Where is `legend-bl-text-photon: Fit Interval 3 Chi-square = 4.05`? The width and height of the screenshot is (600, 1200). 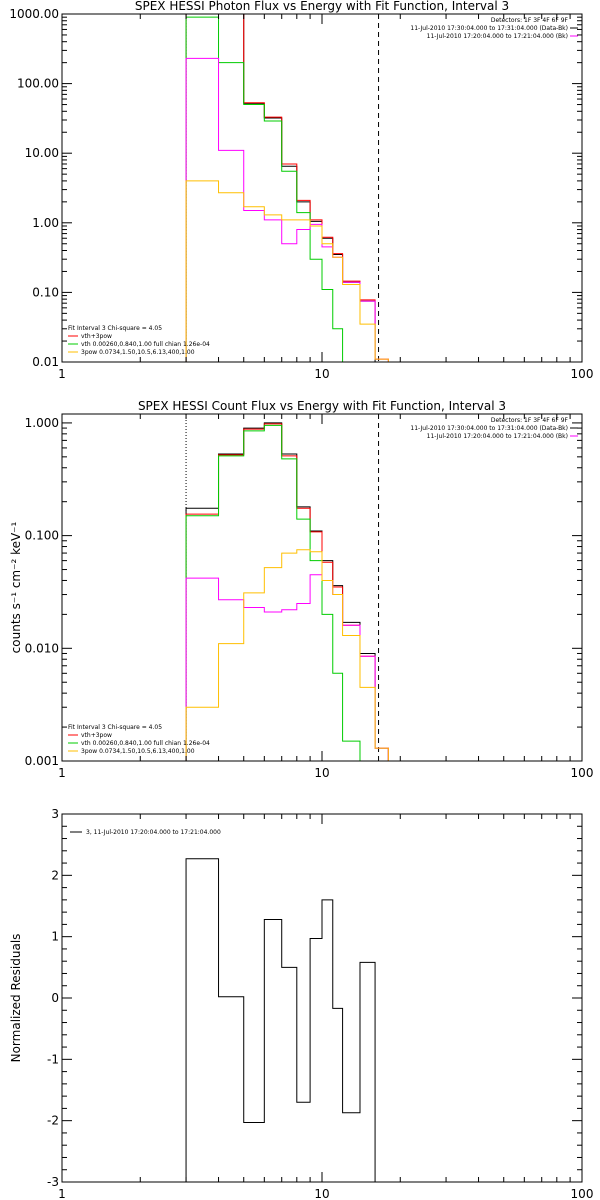
legend-bl-text-photon: Fit Interval 3 Chi-square = 4.05 is located at coordinates (115, 328).